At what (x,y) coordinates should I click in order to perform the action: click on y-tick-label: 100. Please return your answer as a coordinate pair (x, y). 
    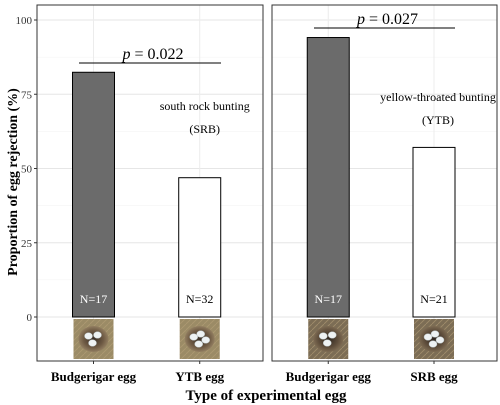
    Looking at the image, I should click on (24, 21).